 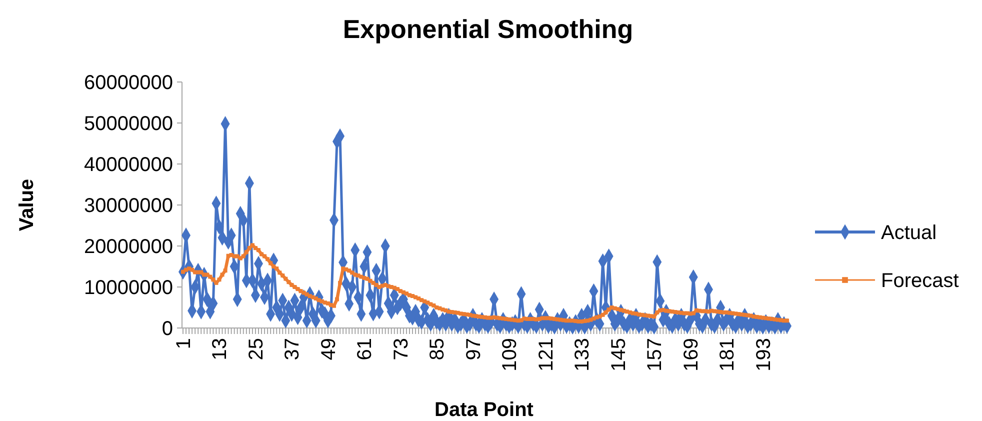 I want to click on x-tick-label: 181, so click(x=727, y=355).